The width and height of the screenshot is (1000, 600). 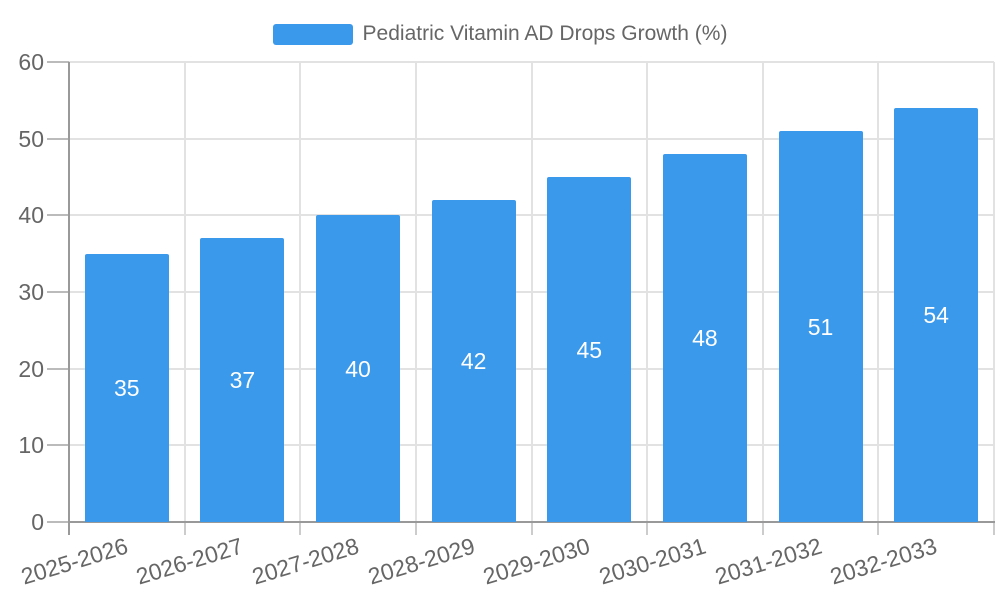 I want to click on bar-2026-2027: 37, so click(x=242, y=380).